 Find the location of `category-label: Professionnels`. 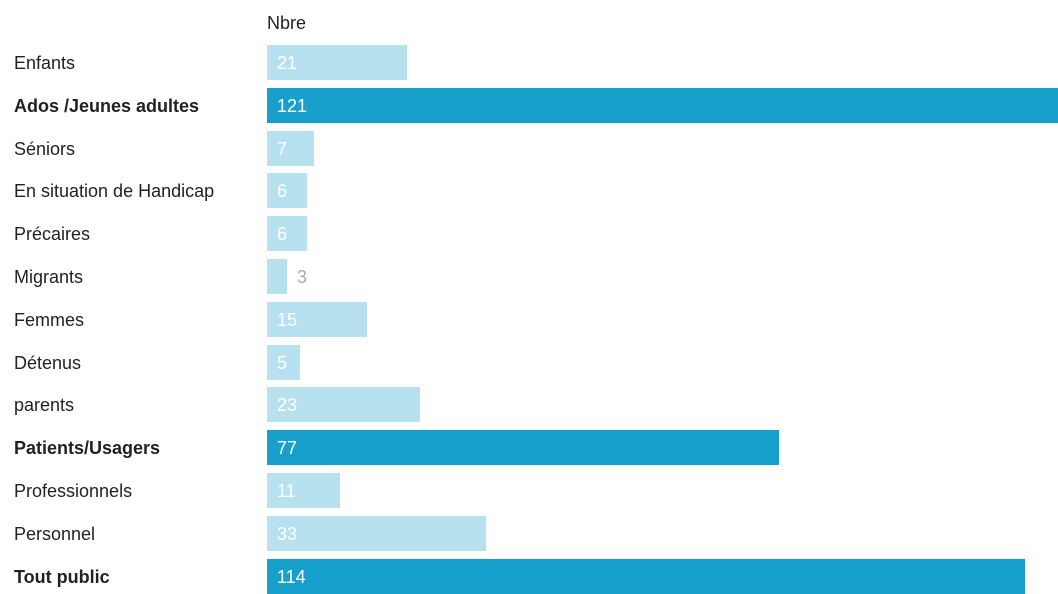

category-label: Professionnels is located at coordinates (73, 491).